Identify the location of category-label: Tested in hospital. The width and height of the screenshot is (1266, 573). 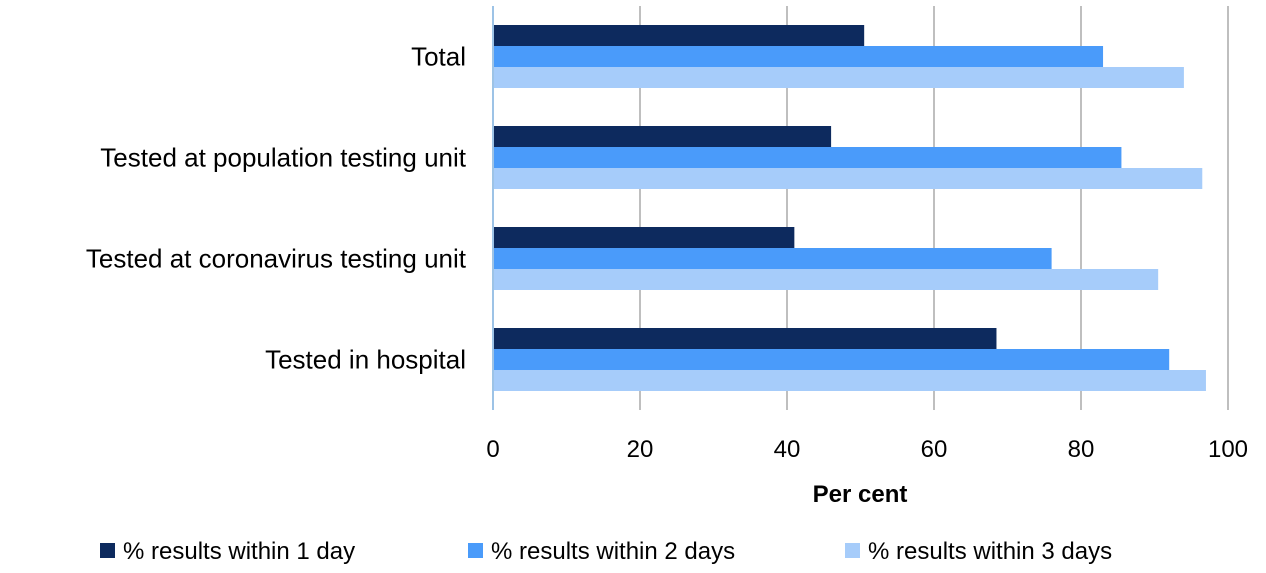
(365, 360).